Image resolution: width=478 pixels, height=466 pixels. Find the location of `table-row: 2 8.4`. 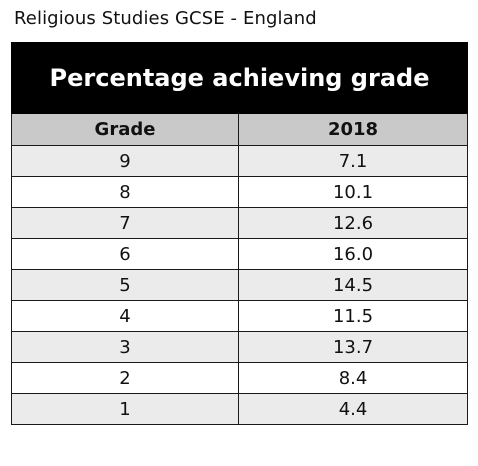

table-row: 2 8.4 is located at coordinates (240, 378).